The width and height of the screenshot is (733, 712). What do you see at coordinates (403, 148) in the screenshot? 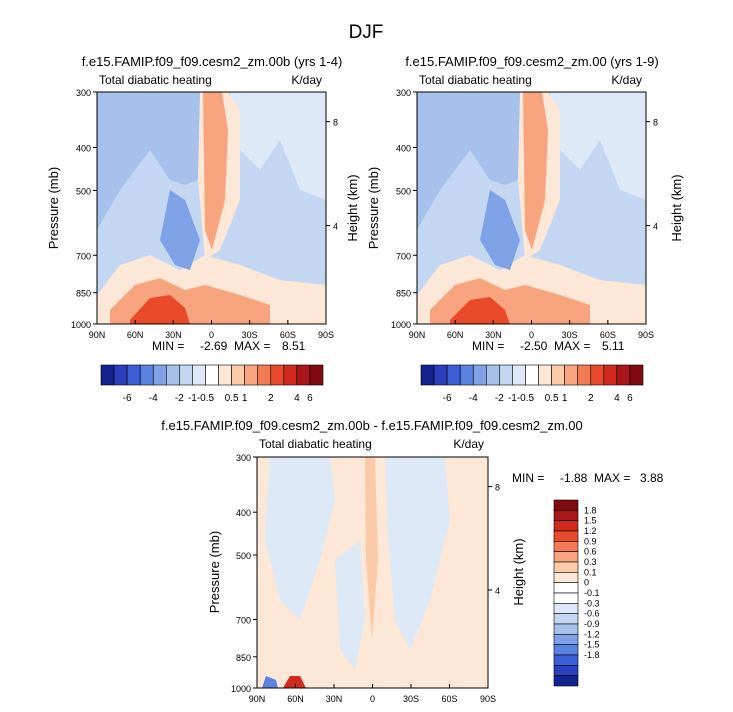
I see `y-tick-label: 400` at bounding box center [403, 148].